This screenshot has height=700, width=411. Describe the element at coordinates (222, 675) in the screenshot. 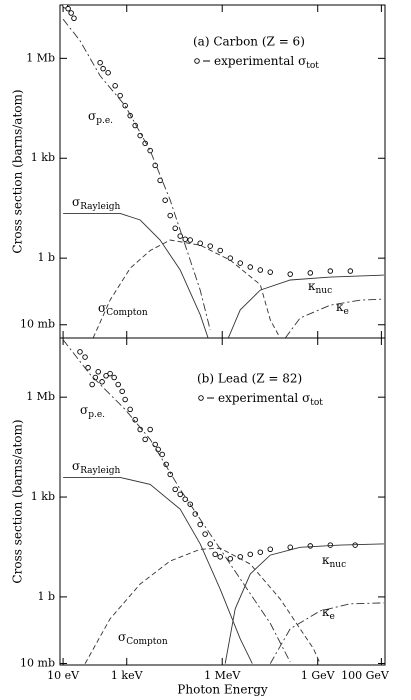

I see `x-tick-label: 1 MeV` at that location.